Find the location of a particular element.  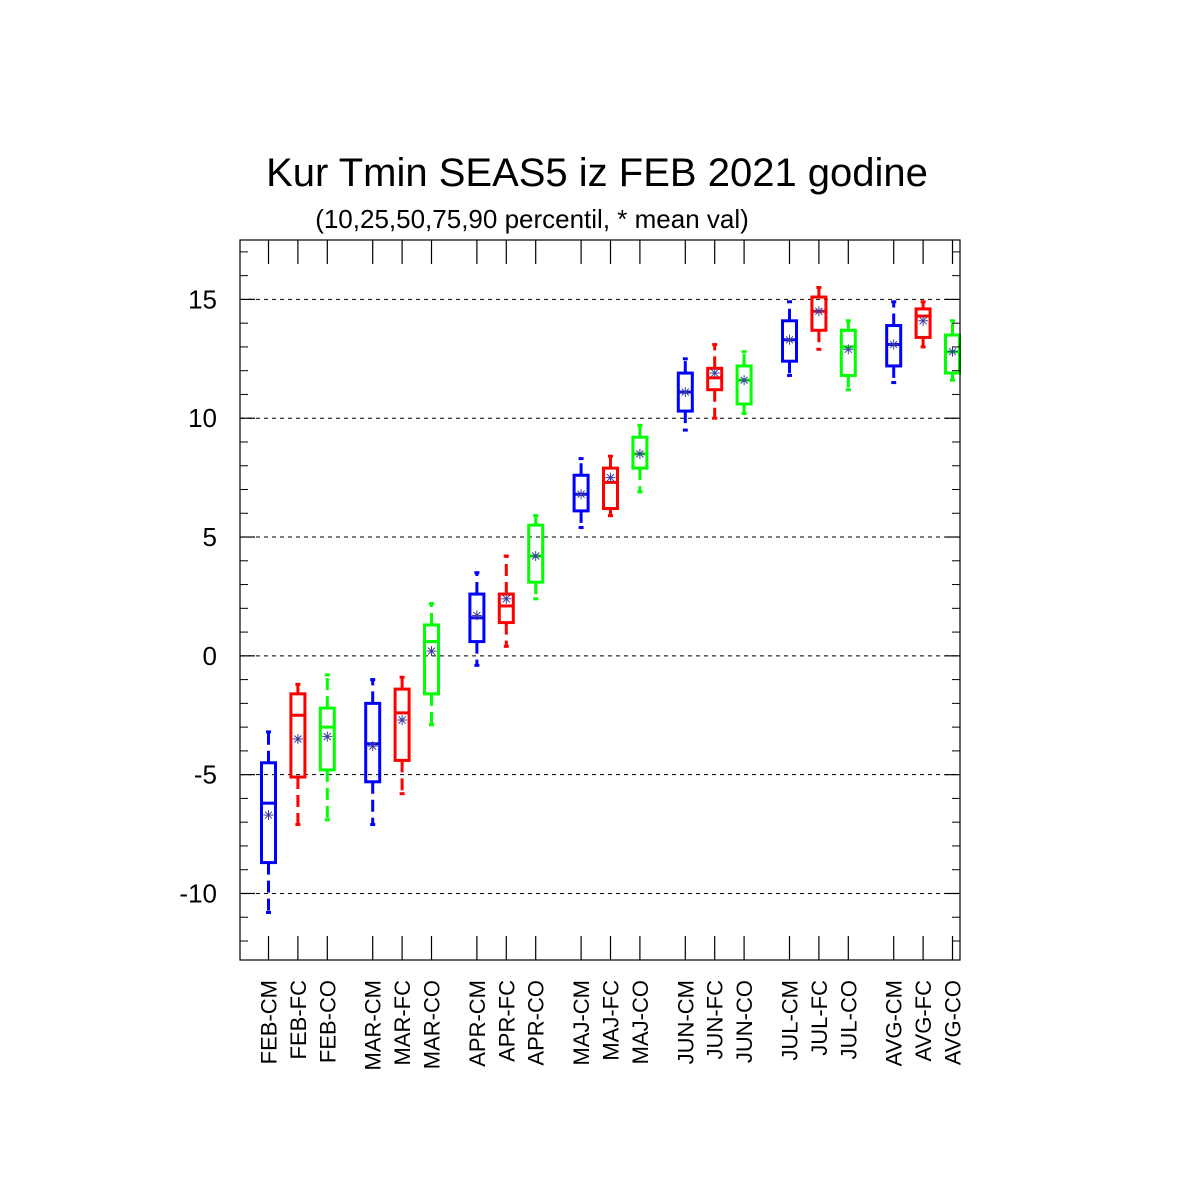

chart-subtitle: (10,25,50,75,90 percentil, * mean val) is located at coordinates (532, 219).